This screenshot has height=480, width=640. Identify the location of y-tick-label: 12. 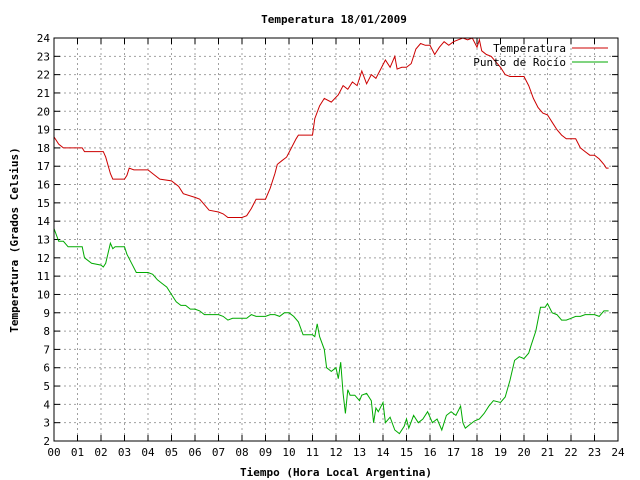
(43, 258).